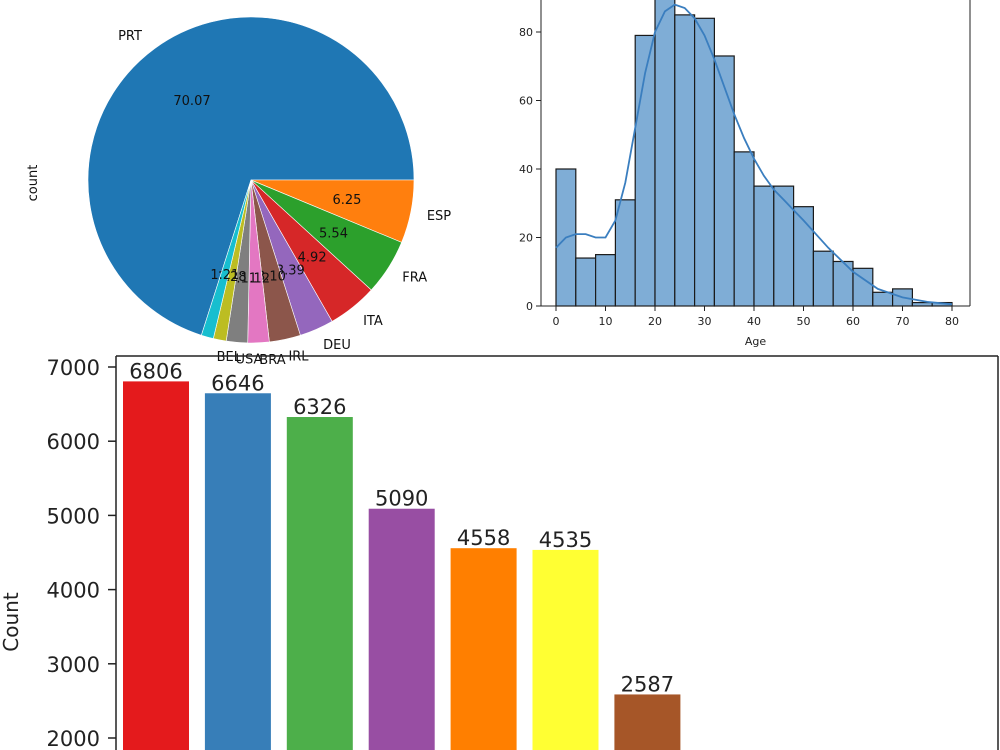 This screenshot has height=750, width=1000. I want to click on hist-x-tick-label: 10, so click(606, 321).